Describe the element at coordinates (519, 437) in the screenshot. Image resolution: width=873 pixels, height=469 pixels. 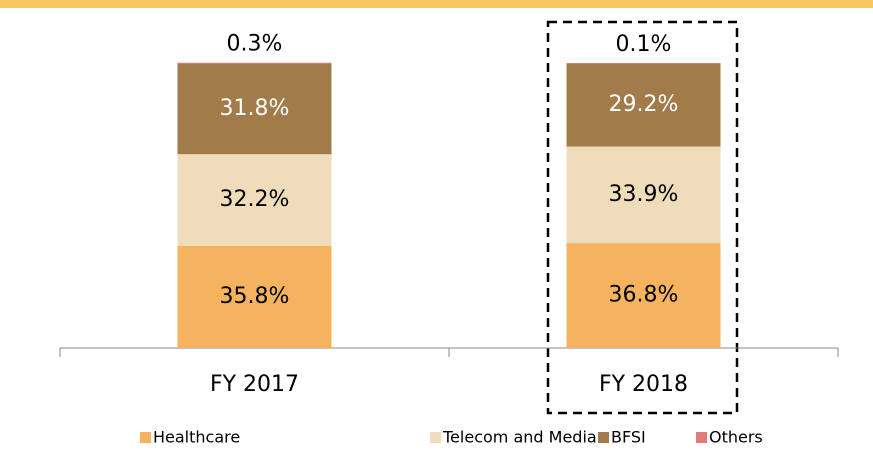
I see `legend-label: Telecom and Media` at that location.